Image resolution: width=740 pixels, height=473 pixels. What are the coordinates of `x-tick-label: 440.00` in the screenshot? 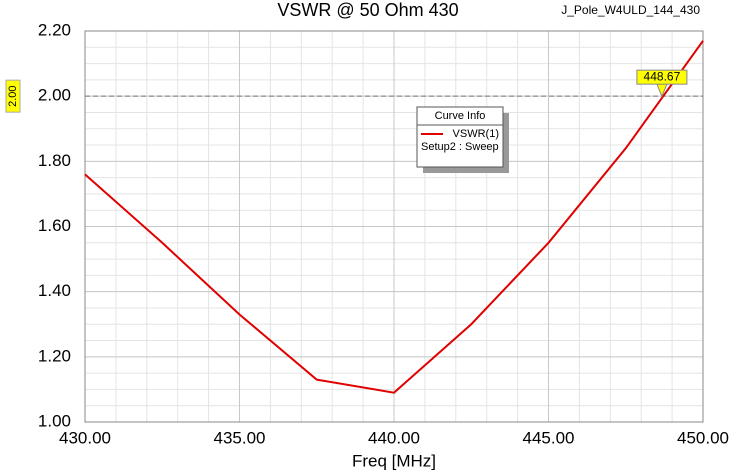 It's located at (394, 437).